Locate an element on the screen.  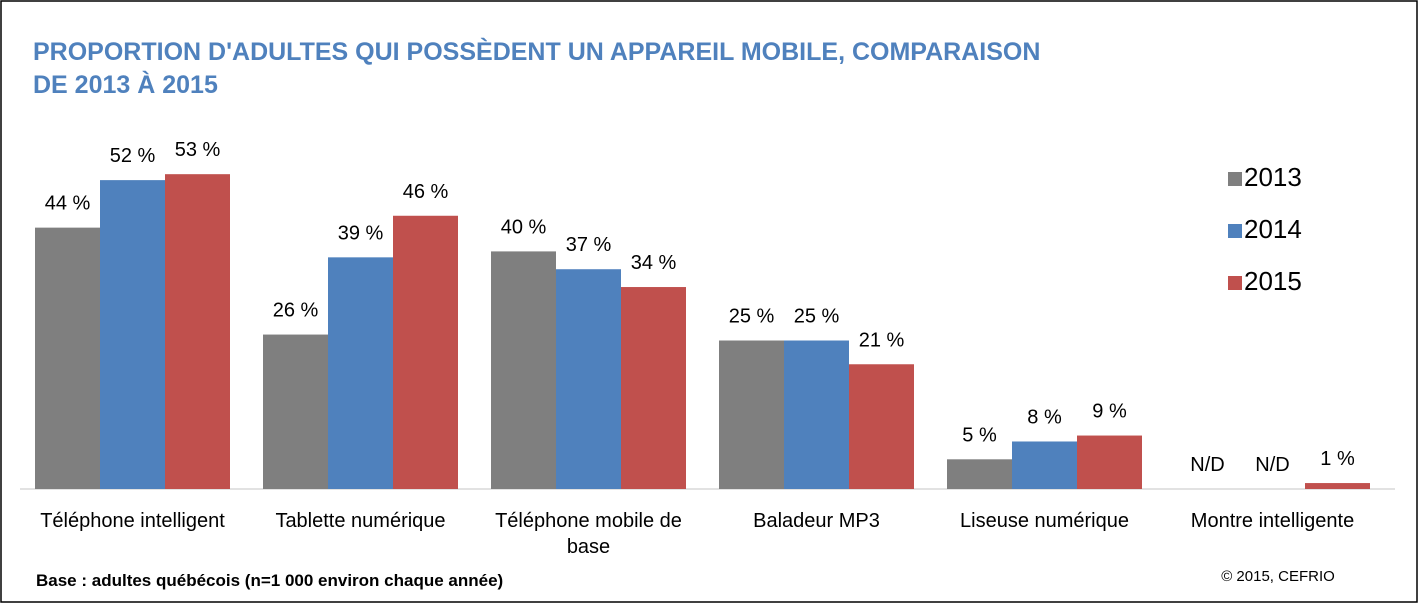
value-label: 5 % is located at coordinates (979, 435).